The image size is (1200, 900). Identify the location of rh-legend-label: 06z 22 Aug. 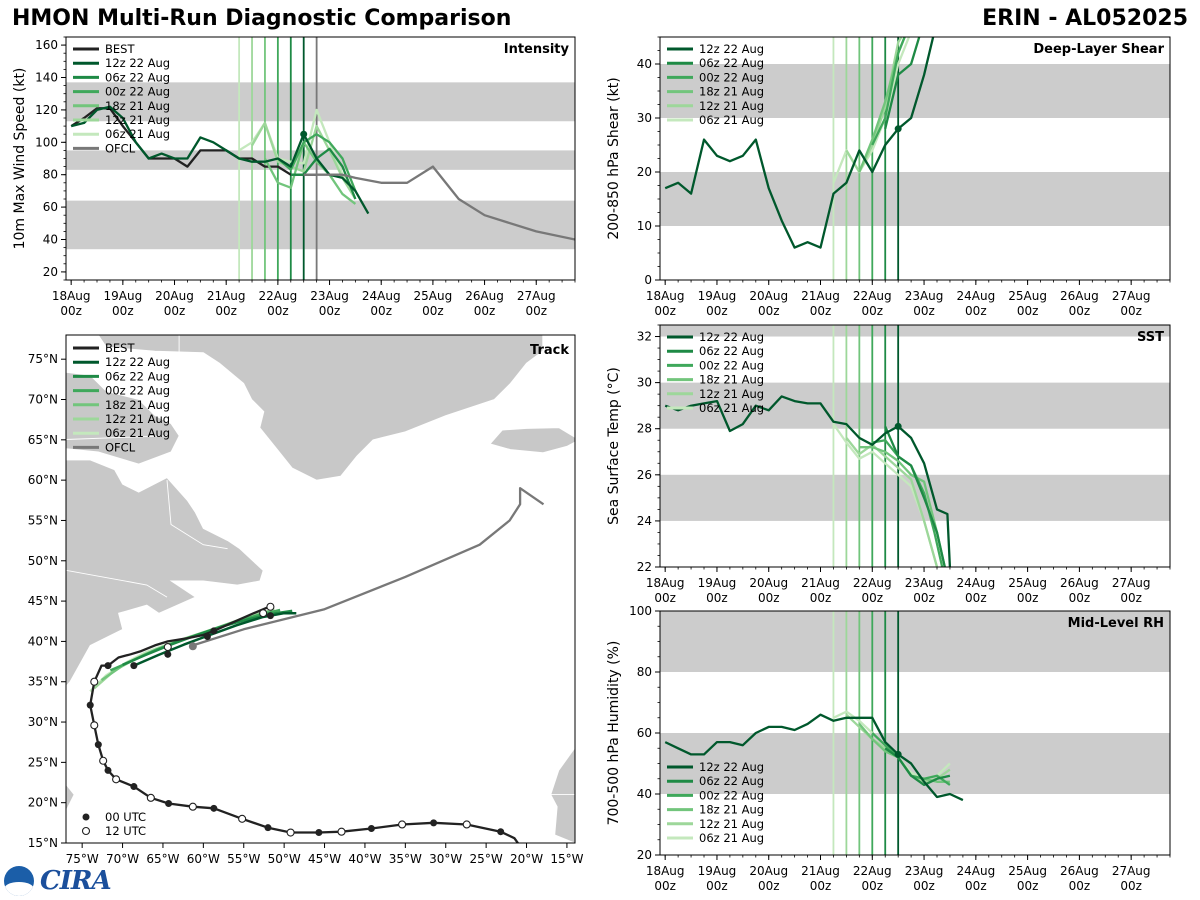
(731, 781).